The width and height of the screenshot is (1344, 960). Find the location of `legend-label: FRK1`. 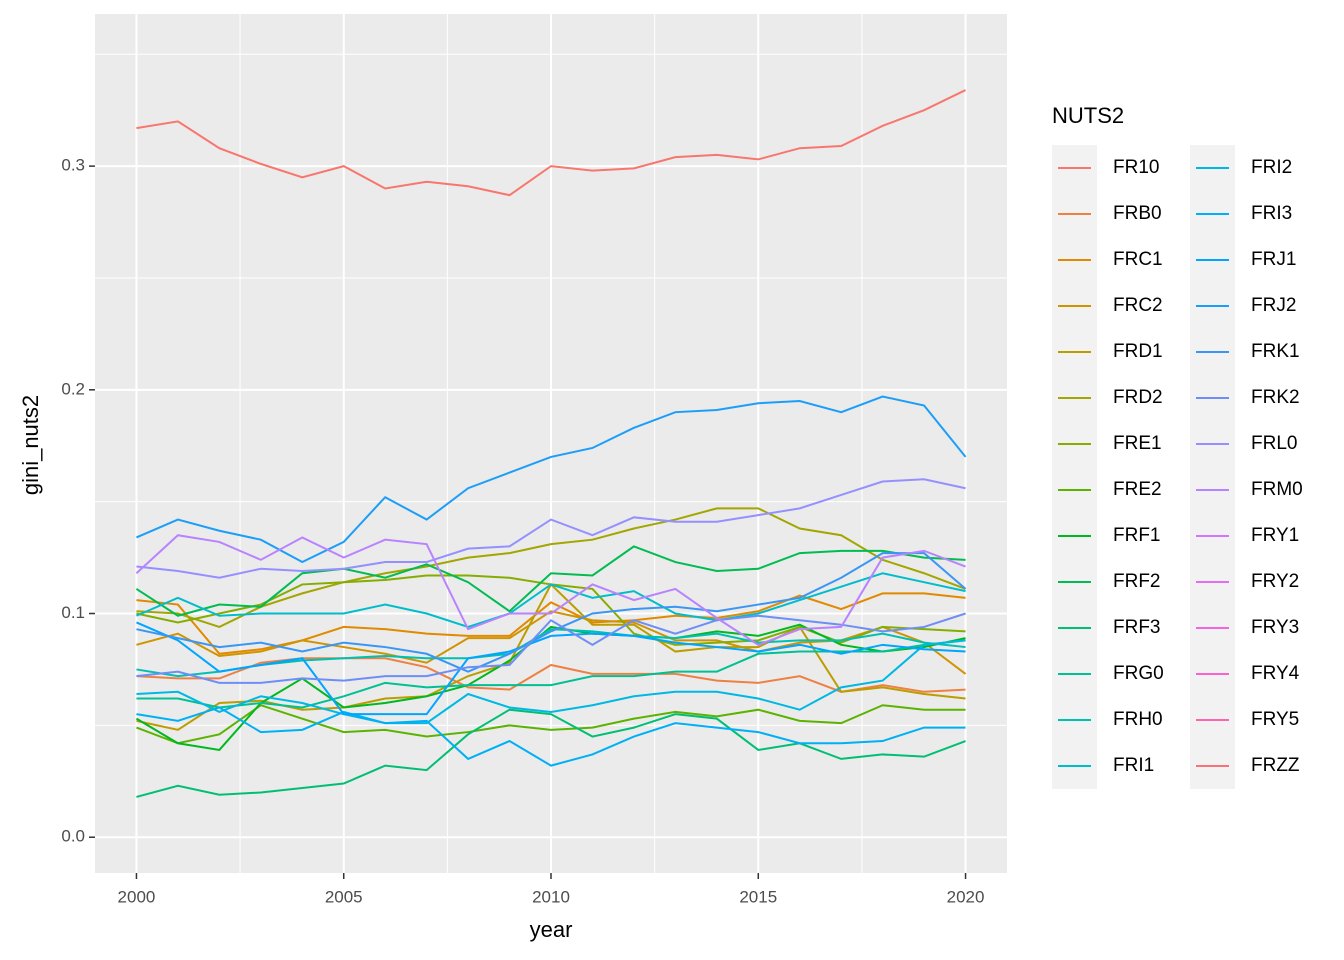

legend-label: FRK1 is located at coordinates (1275, 351).